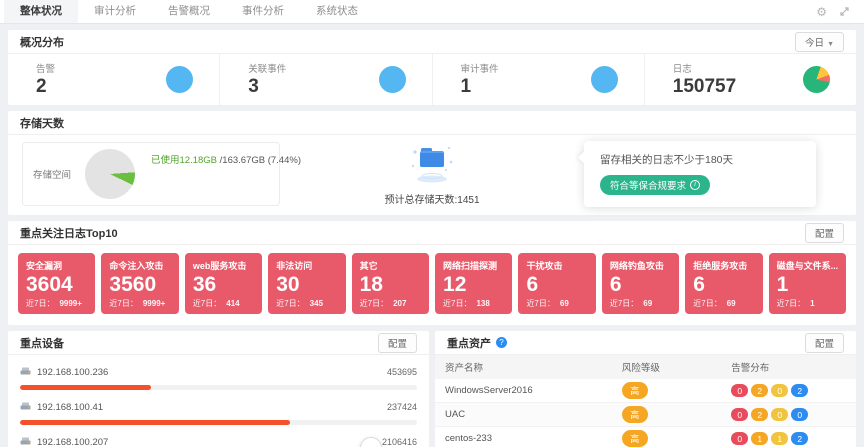 This screenshot has width=864, height=447. I want to click on device-count: 2106416, so click(399, 442).